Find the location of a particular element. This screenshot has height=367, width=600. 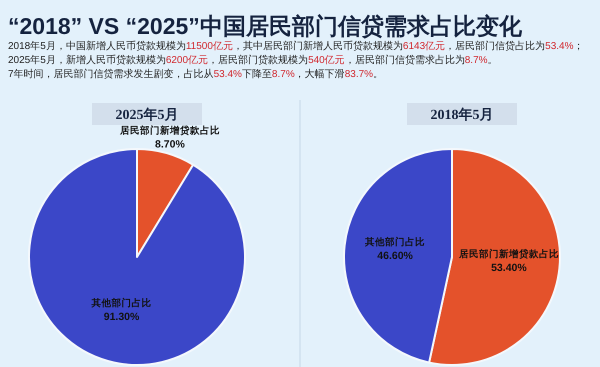

chart-title: 2025年5月 is located at coordinates (147, 115).